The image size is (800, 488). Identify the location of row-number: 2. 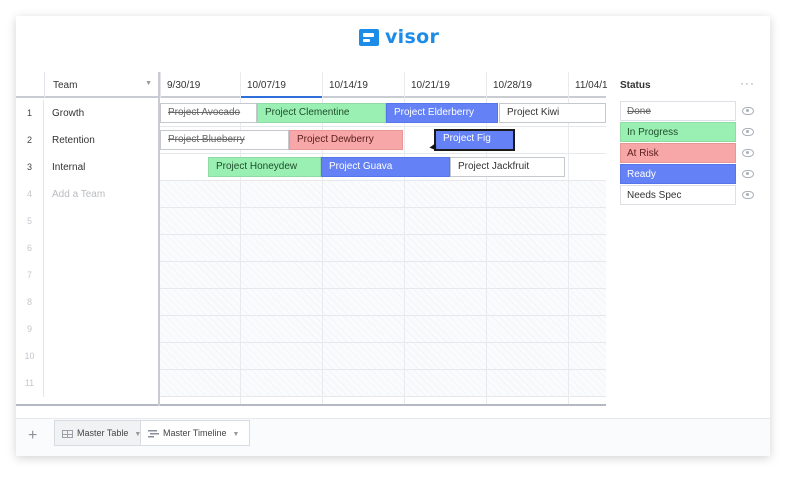
(30, 140).